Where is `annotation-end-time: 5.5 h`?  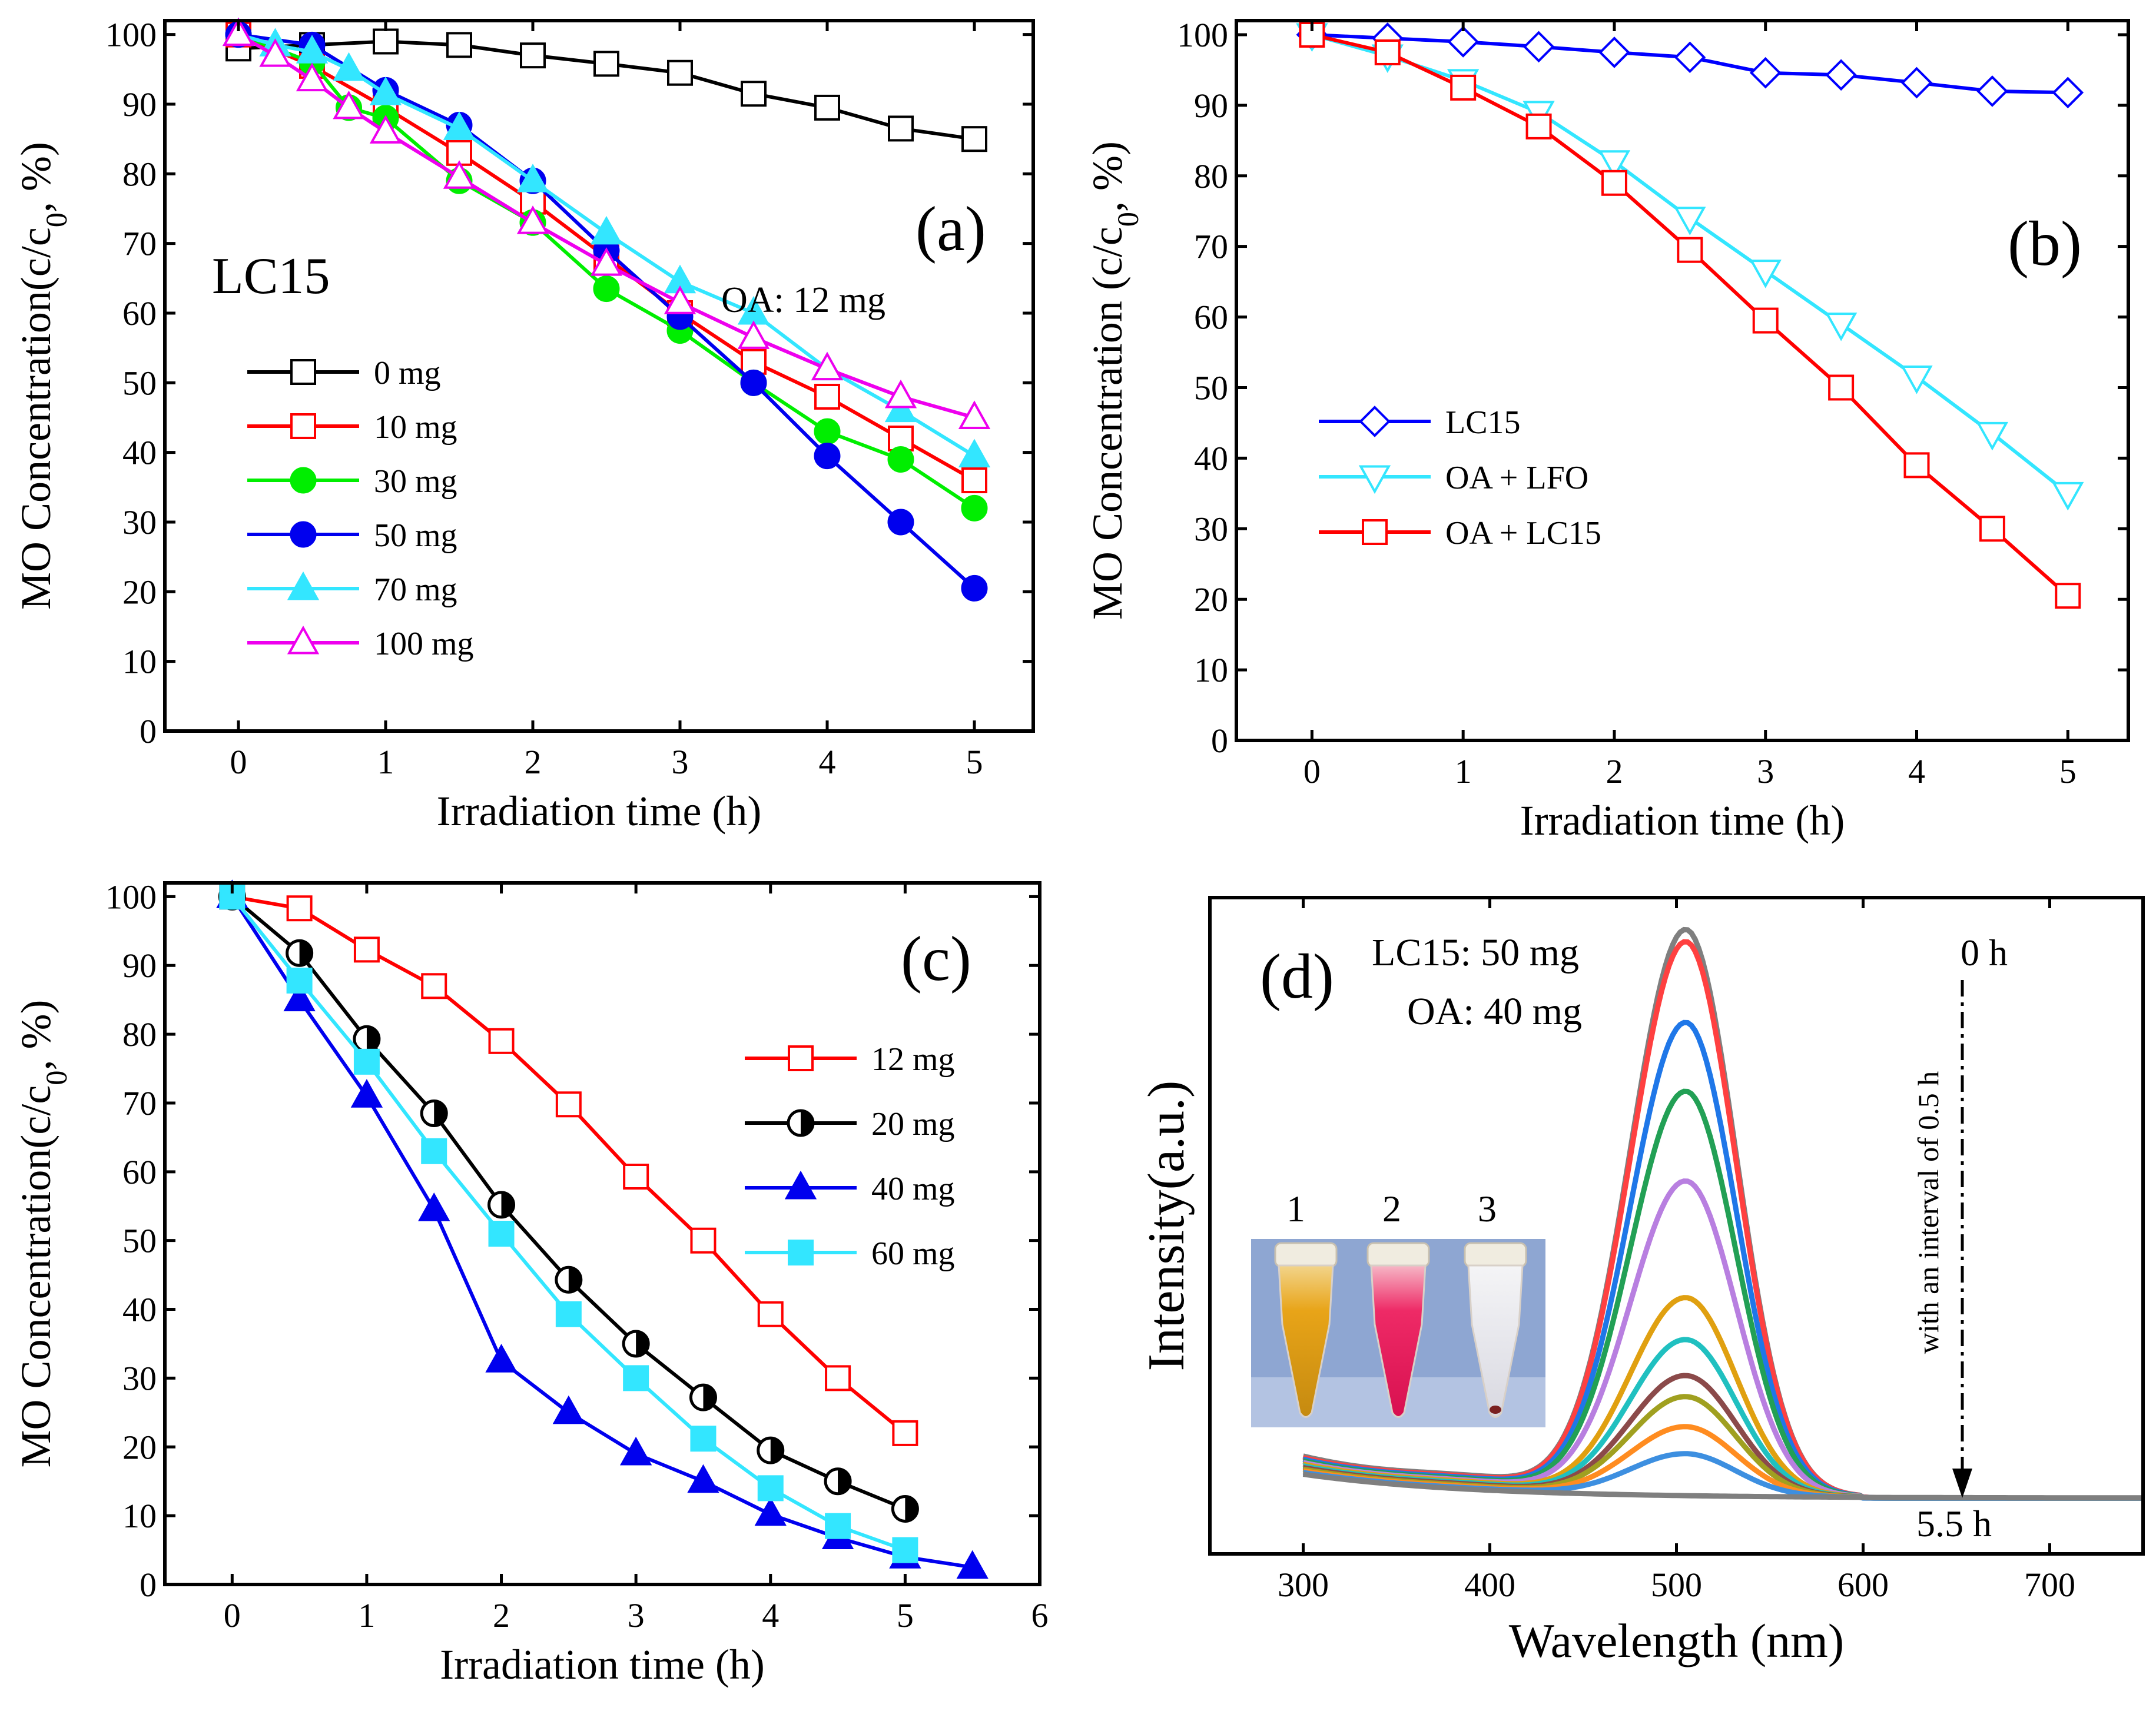
annotation-end-time: 5.5 h is located at coordinates (1954, 1524).